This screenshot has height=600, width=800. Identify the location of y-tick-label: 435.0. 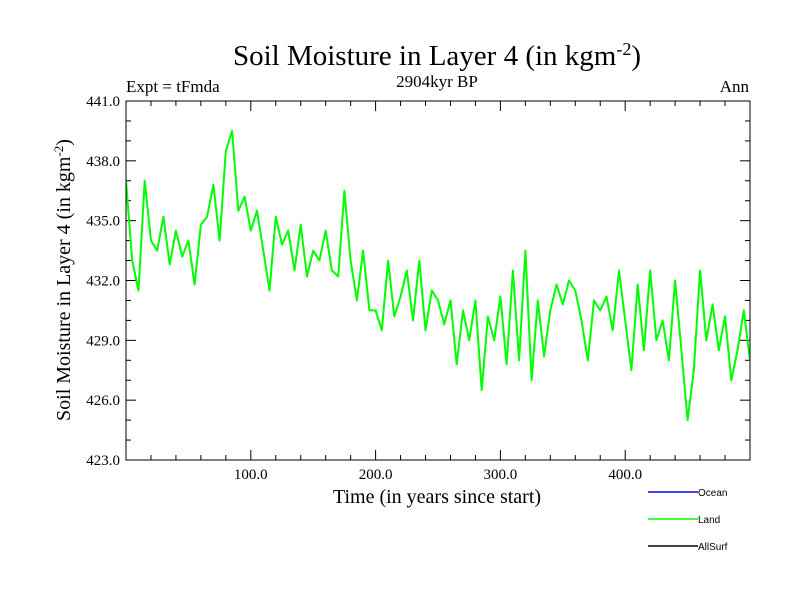
(103, 222).